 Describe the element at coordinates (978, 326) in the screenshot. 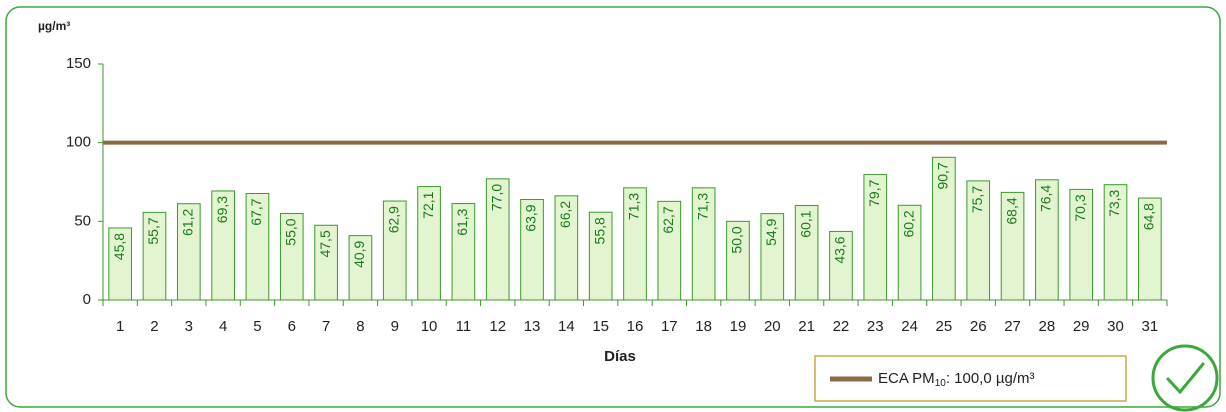

I see `x-tick-label: 26` at that location.